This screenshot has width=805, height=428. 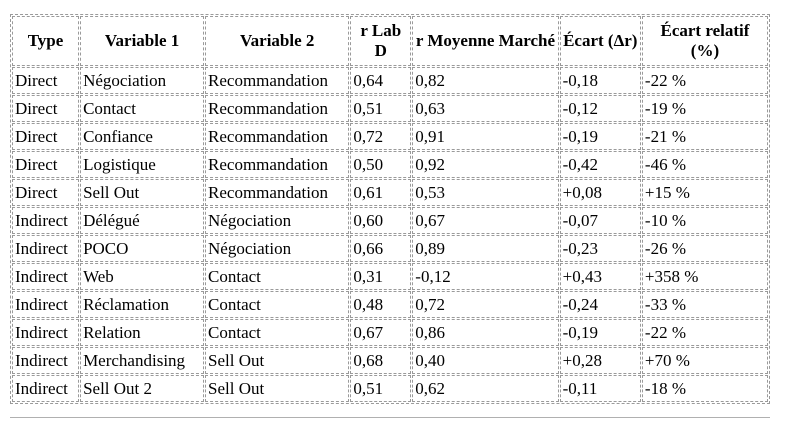 I want to click on table-cell: 0,61, so click(x=381, y=192).